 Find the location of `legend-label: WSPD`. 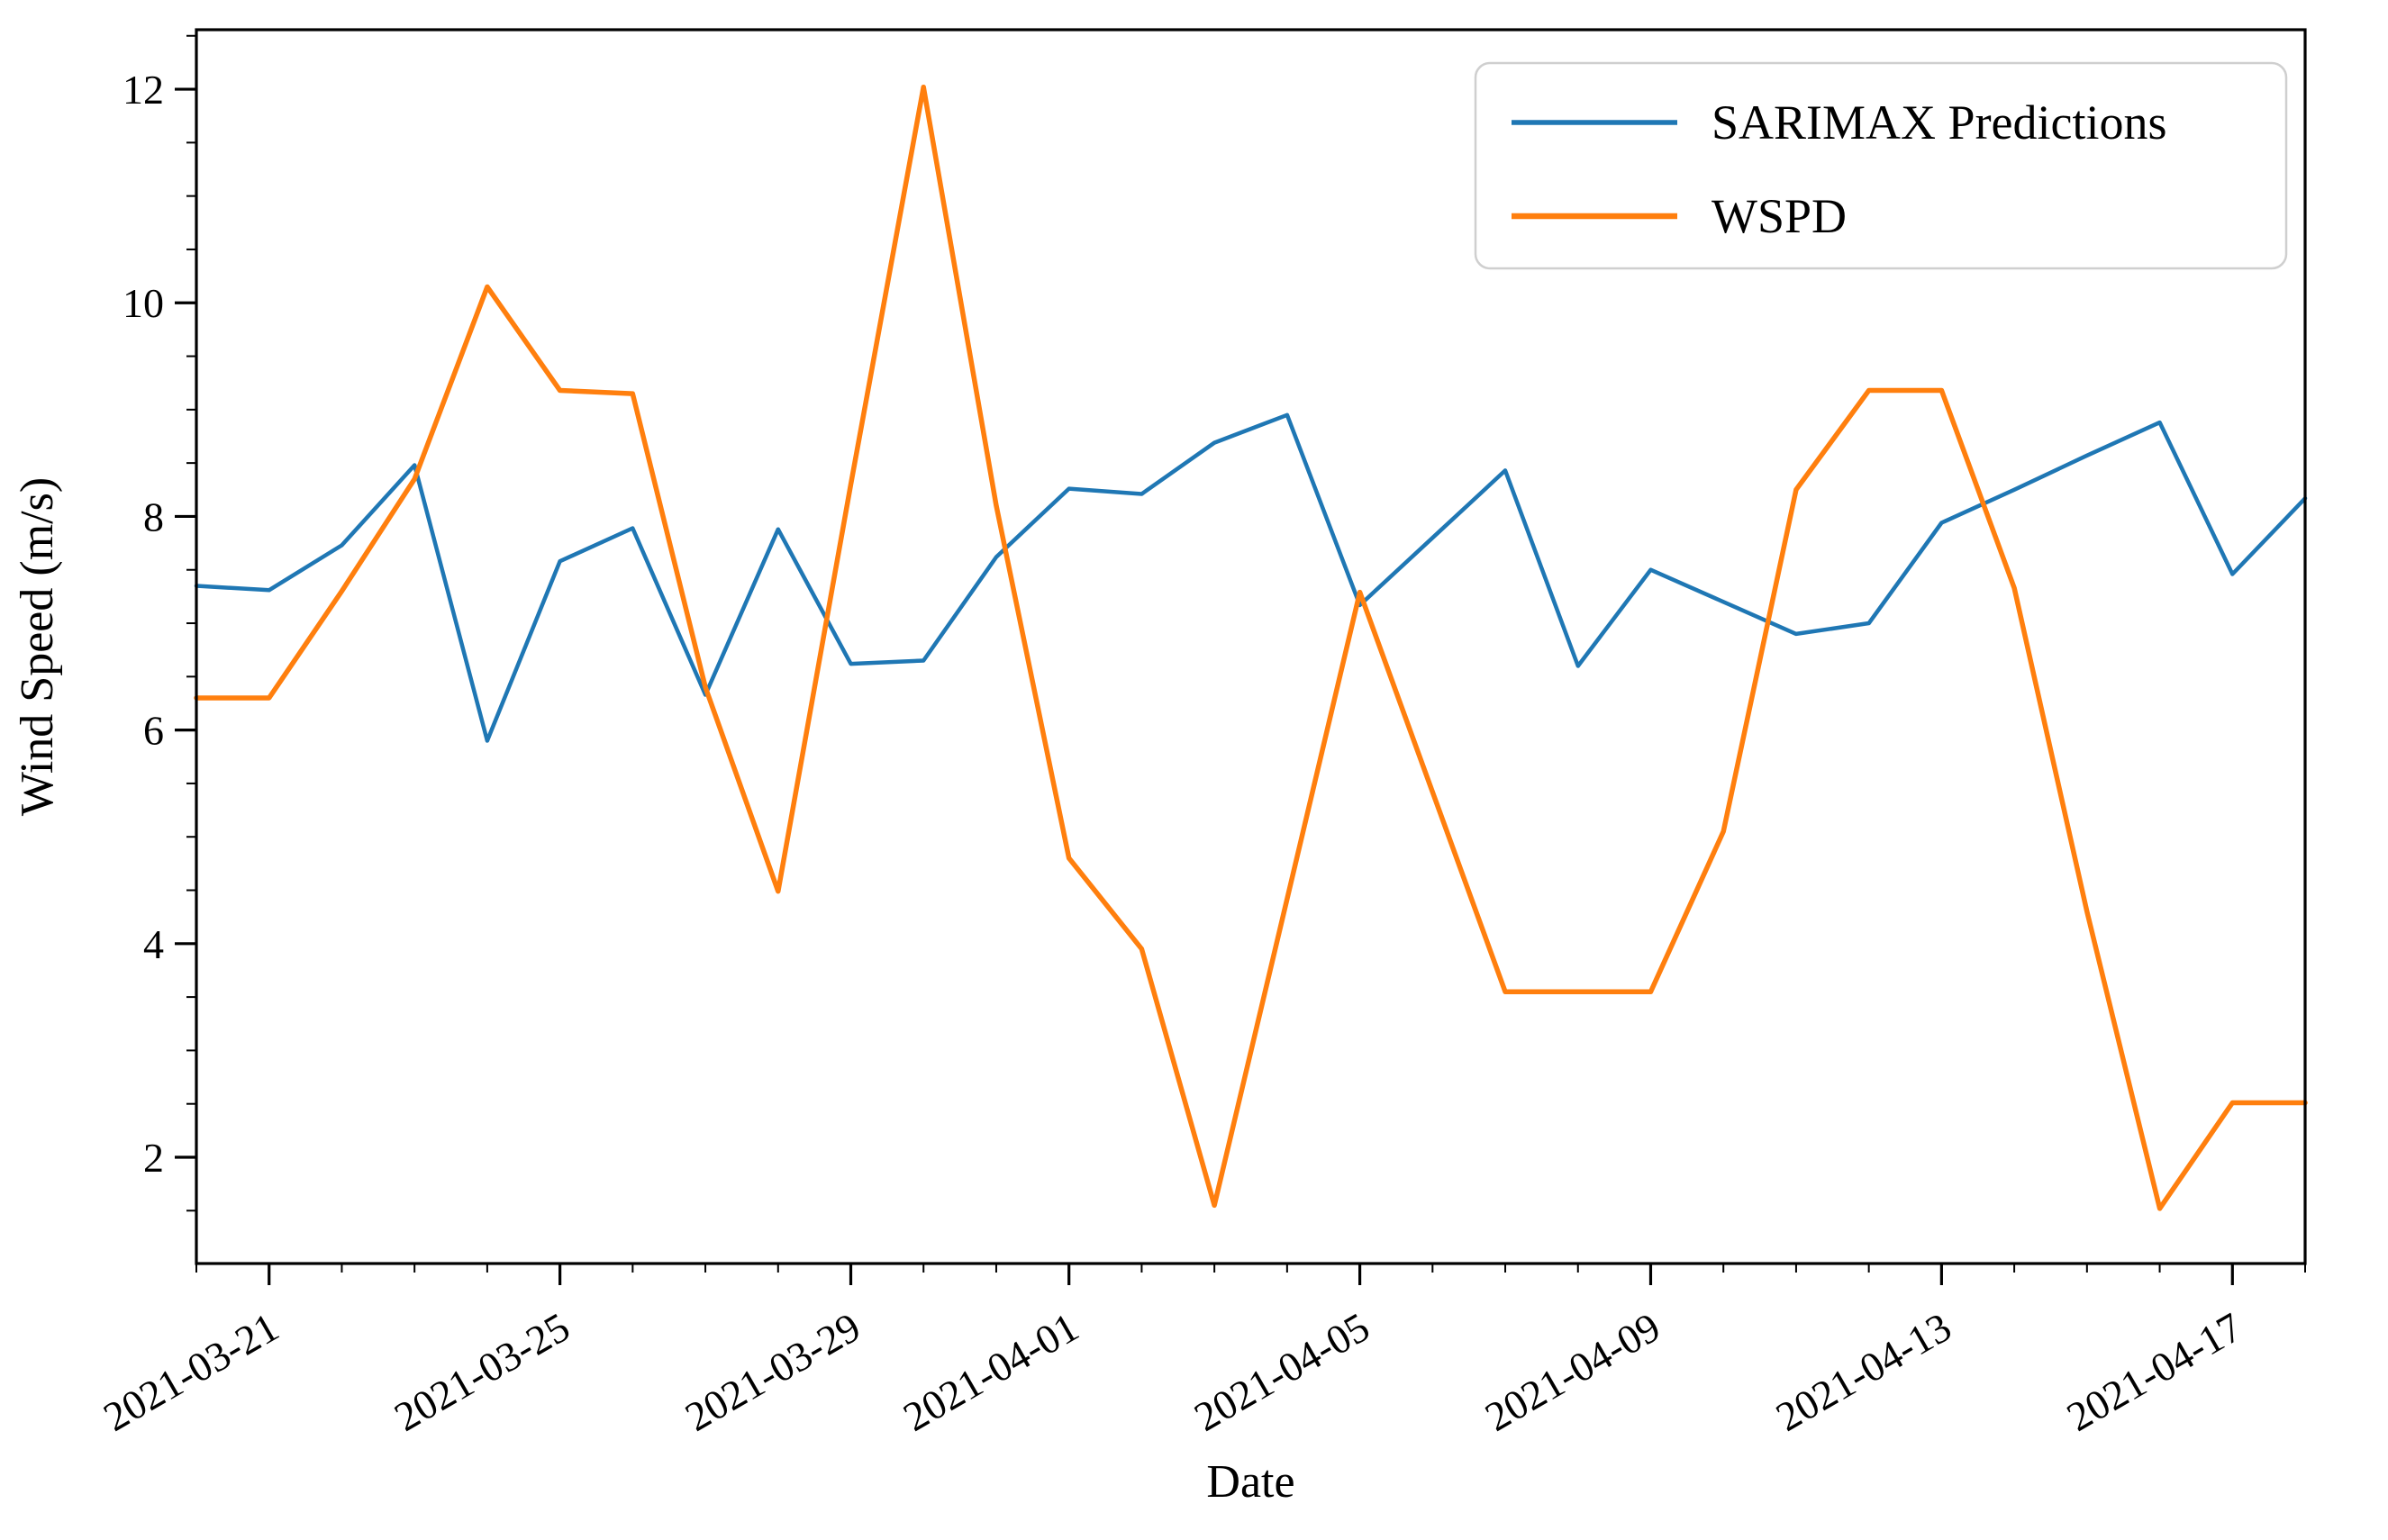

legend-label: WSPD is located at coordinates (1779, 216).